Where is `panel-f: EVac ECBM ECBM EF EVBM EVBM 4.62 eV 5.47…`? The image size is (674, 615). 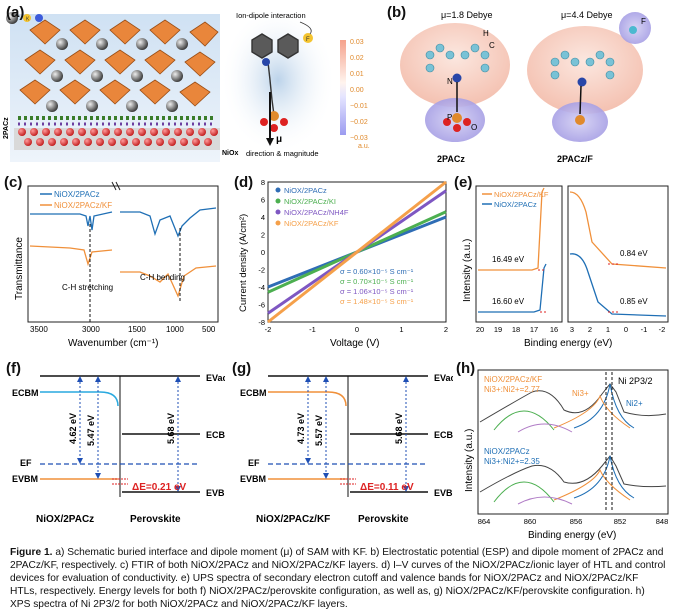 panel-f: EVac ECBM ECBM EF EVBM EVBM 4.62 eV 5.47… is located at coordinates (116, 446).